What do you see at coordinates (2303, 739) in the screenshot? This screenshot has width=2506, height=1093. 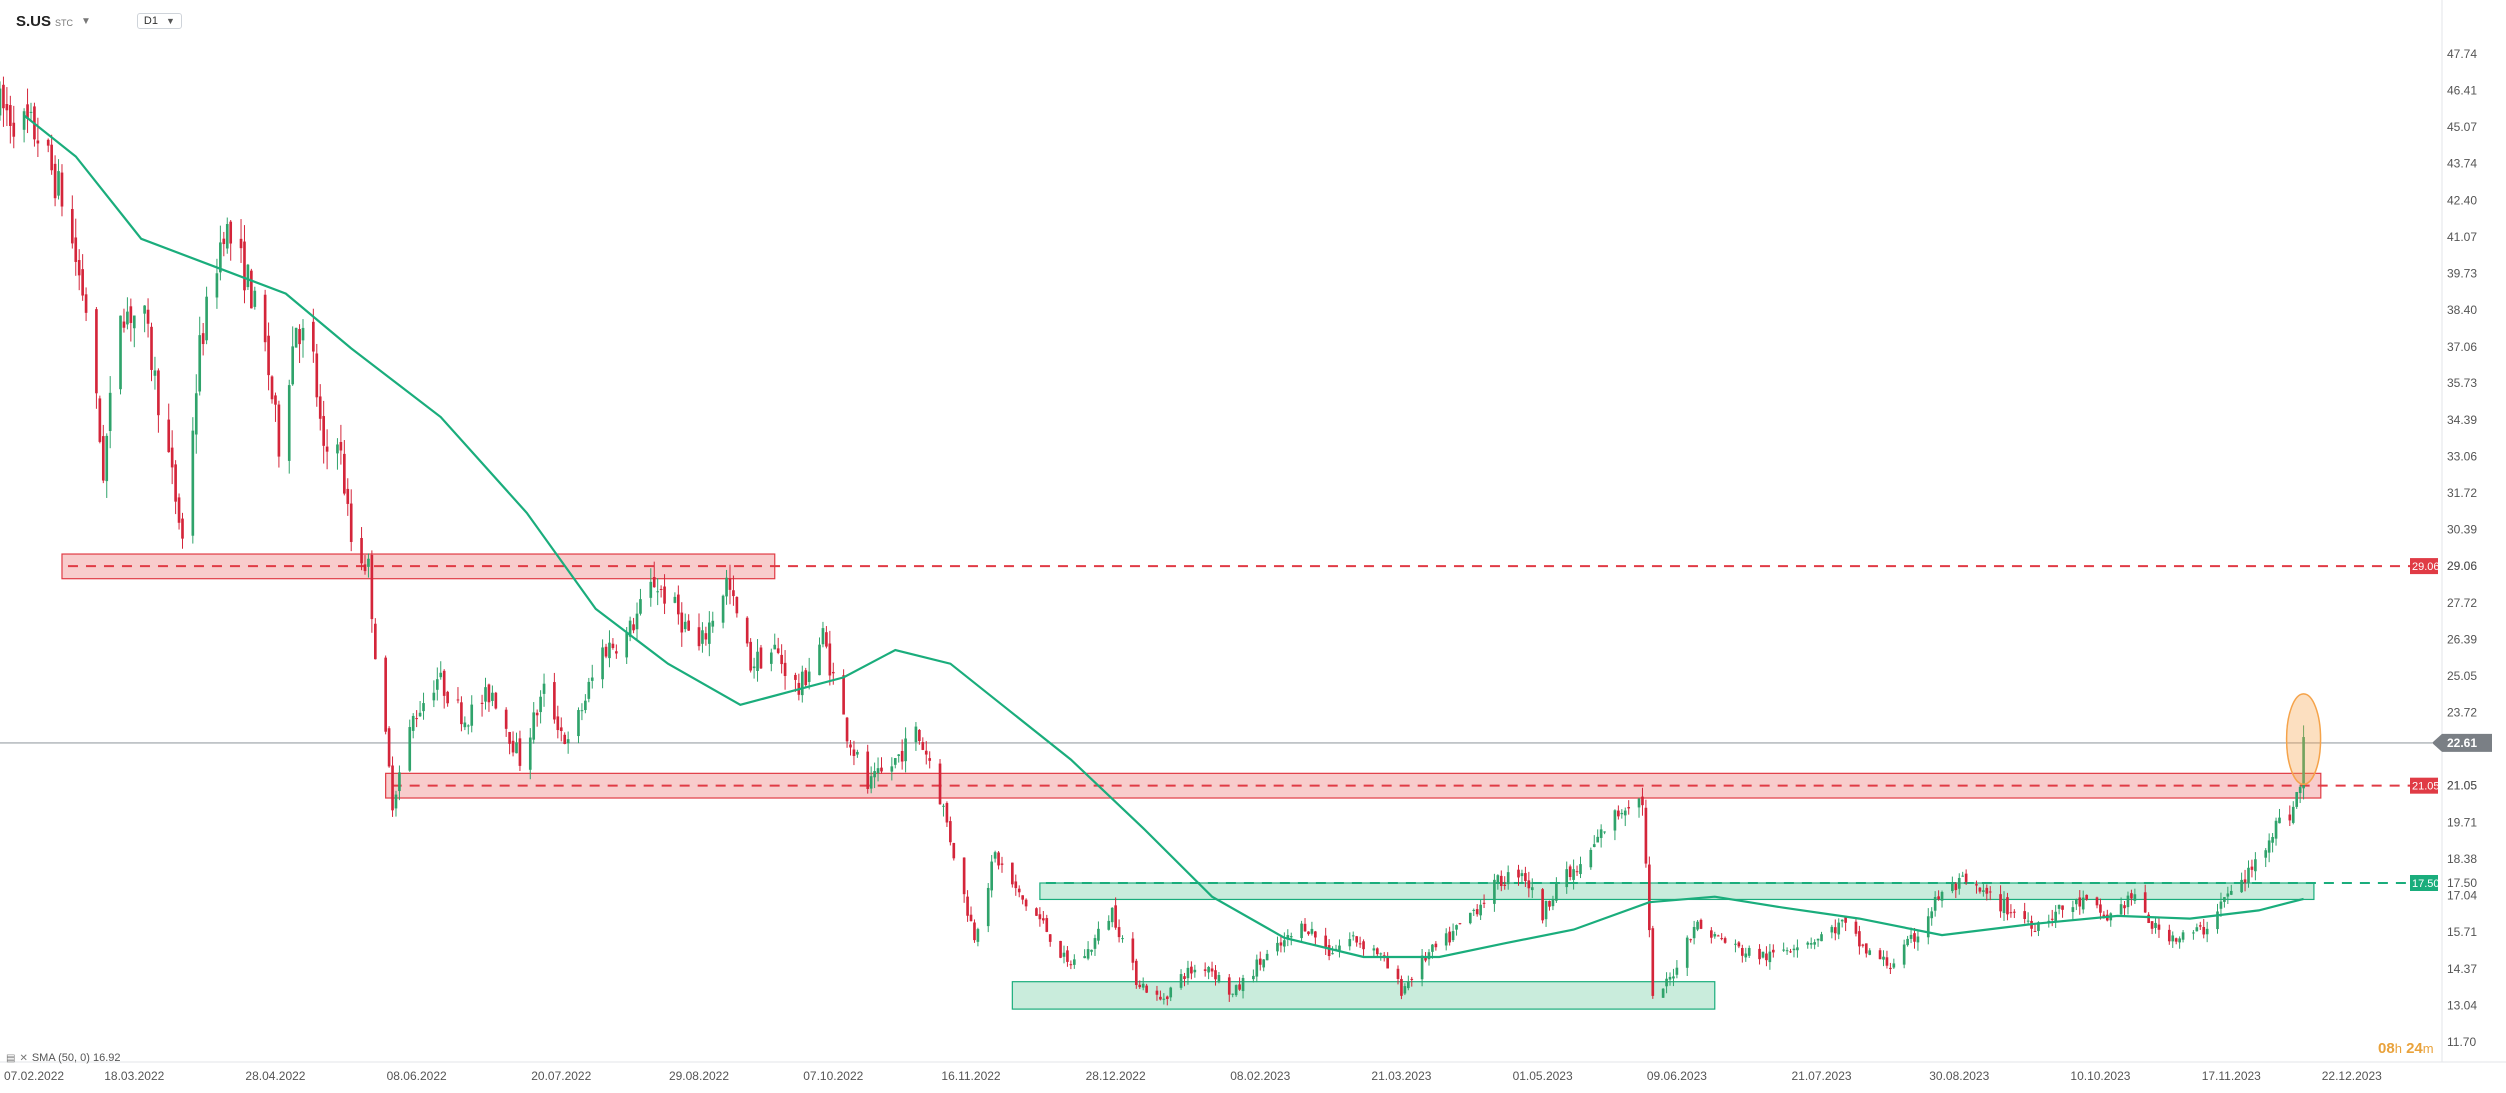 I see `highlight-ellipse` at bounding box center [2303, 739].